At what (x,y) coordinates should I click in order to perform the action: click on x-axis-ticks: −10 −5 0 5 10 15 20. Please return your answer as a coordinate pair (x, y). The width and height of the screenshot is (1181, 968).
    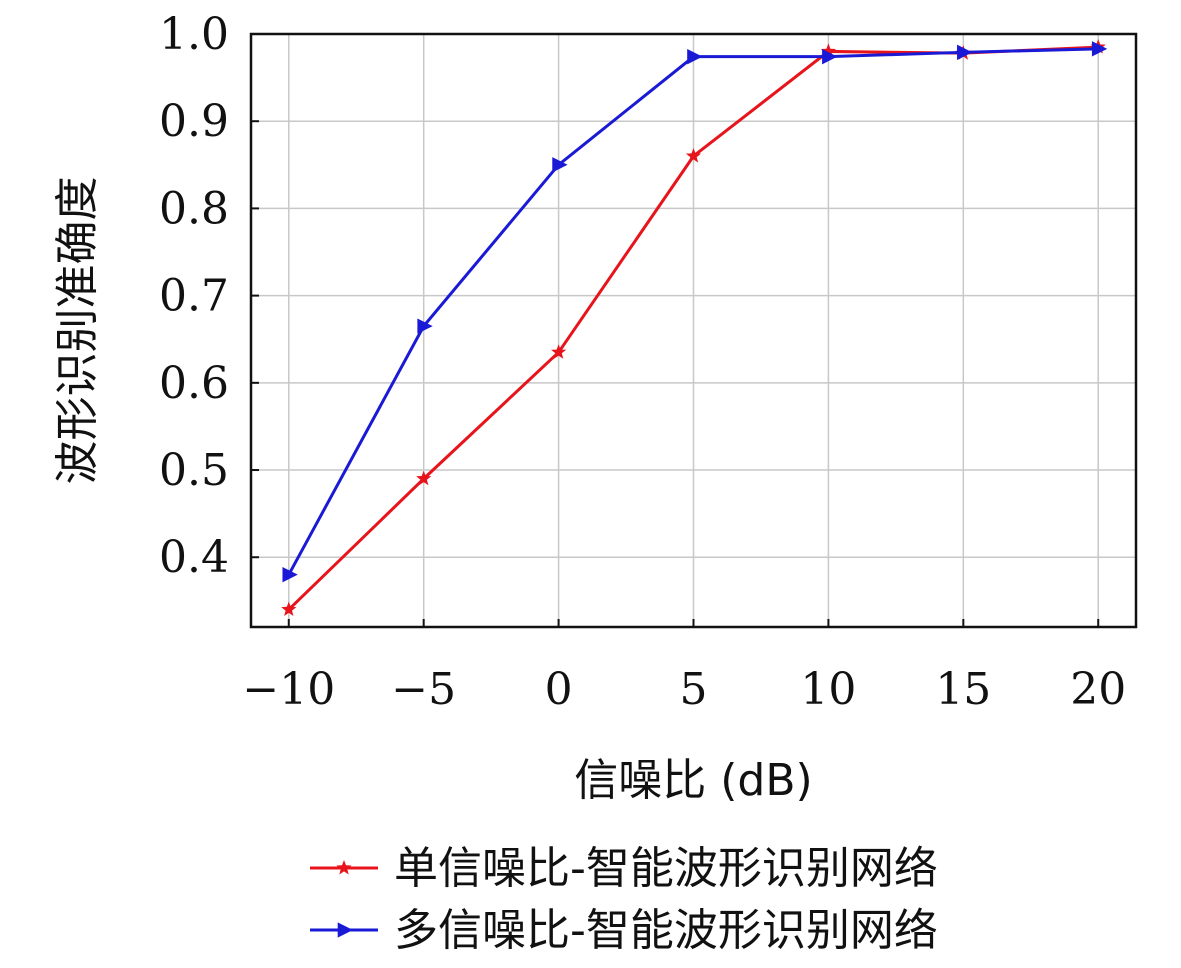
    Looking at the image, I should click on (684, 667).